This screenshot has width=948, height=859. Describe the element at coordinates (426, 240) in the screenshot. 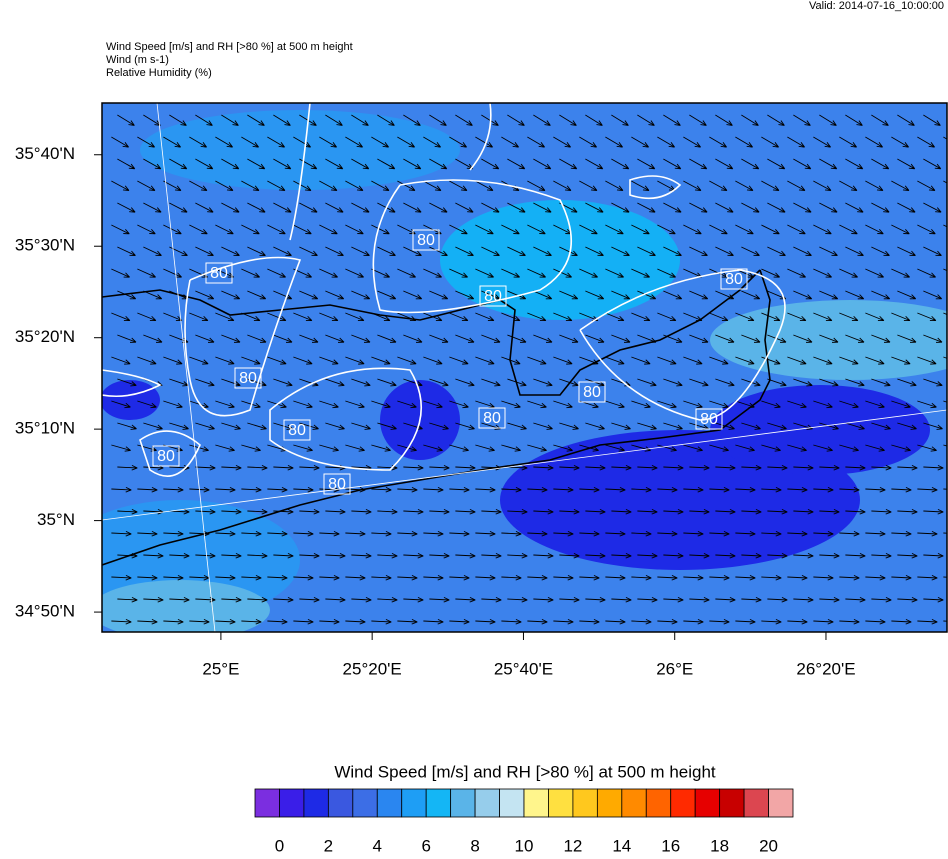

I see `contour-label-box` at that location.